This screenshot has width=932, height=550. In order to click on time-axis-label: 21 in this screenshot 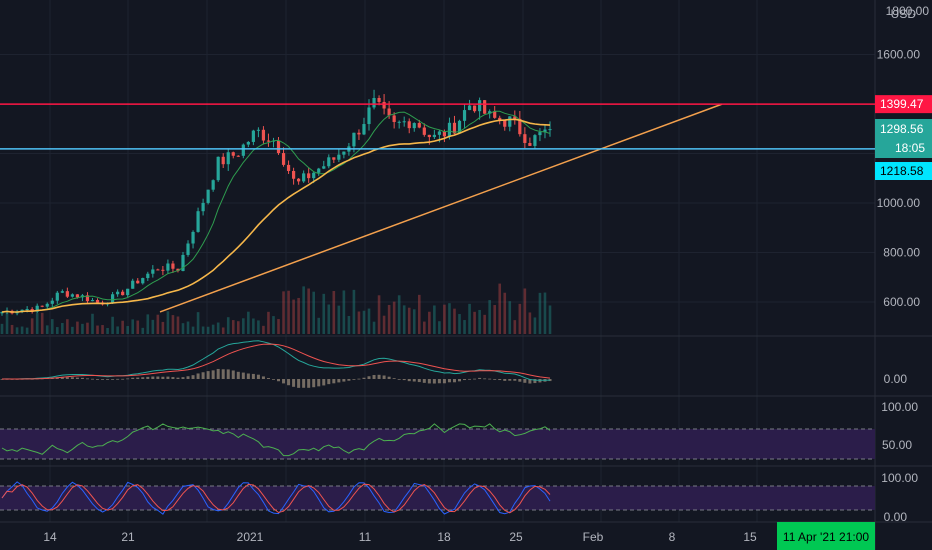, I will do `click(128, 537)`.